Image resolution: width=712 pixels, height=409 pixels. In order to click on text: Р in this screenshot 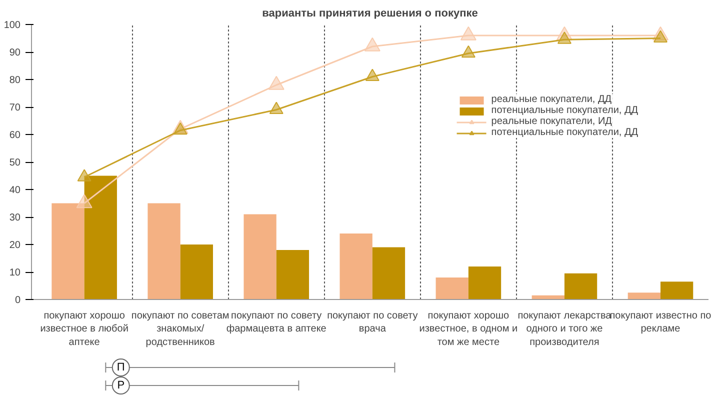, I will do `click(121, 386)`.